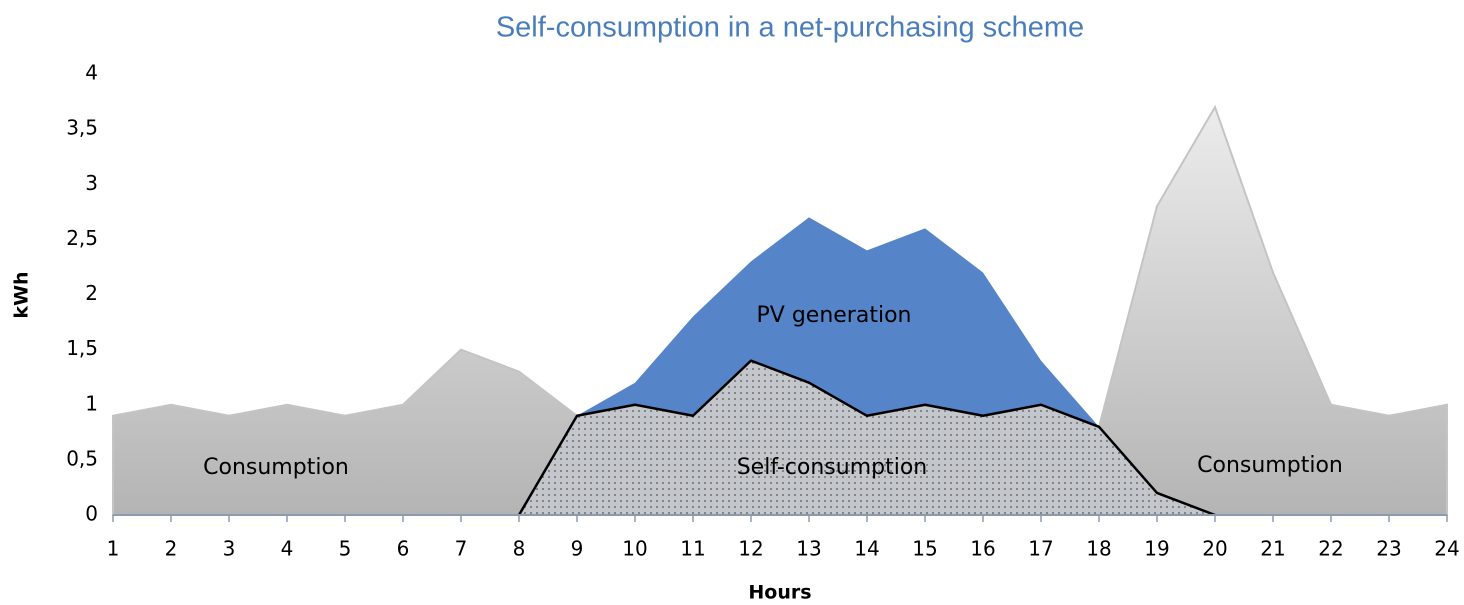 This screenshot has height=605, width=1464. I want to click on x-tick-label: 13, so click(808, 549).